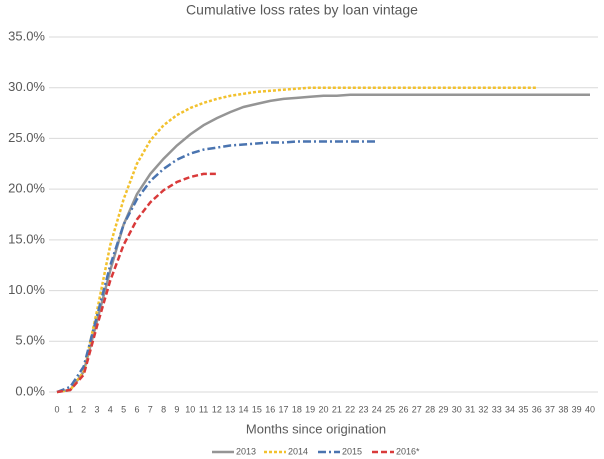 The width and height of the screenshot is (604, 459). I want to click on x-tick-label: 26, so click(403, 409).